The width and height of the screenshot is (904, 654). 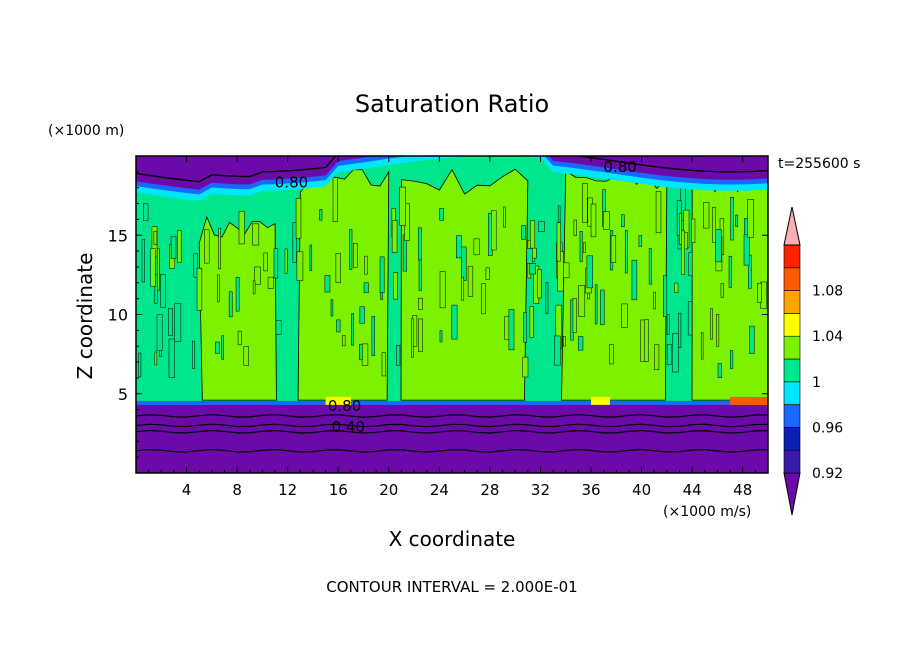 What do you see at coordinates (590, 490) in the screenshot?
I see `x-tick-label: 36` at bounding box center [590, 490].